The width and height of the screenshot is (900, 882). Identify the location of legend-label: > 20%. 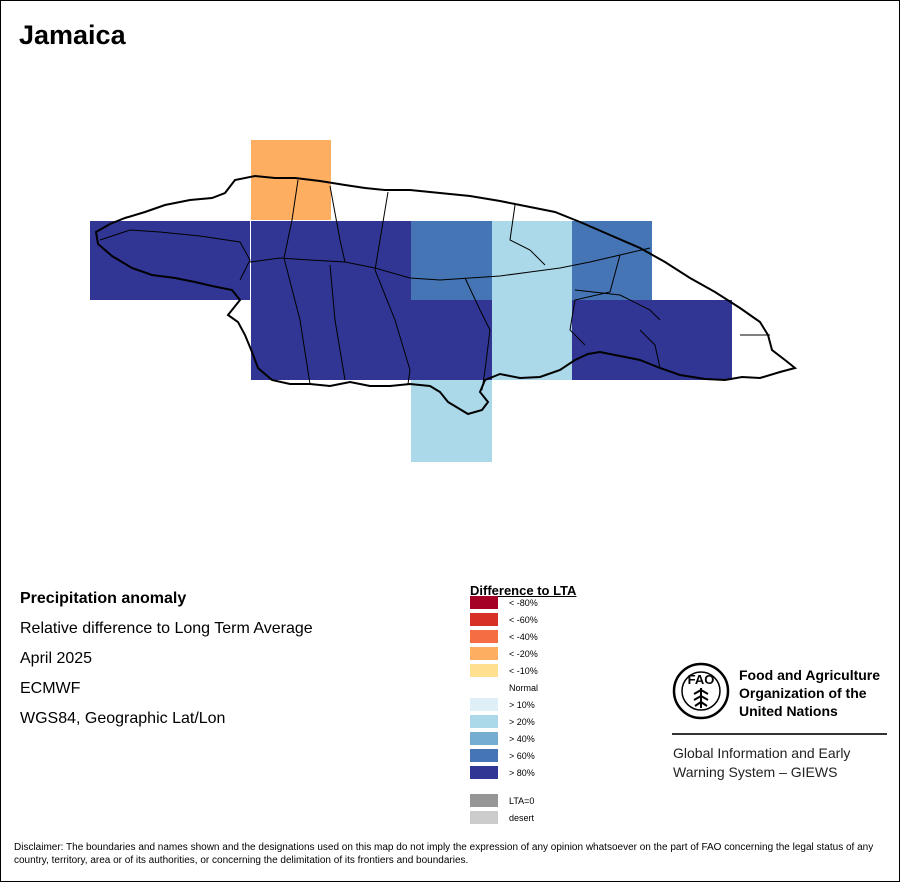
(522, 721).